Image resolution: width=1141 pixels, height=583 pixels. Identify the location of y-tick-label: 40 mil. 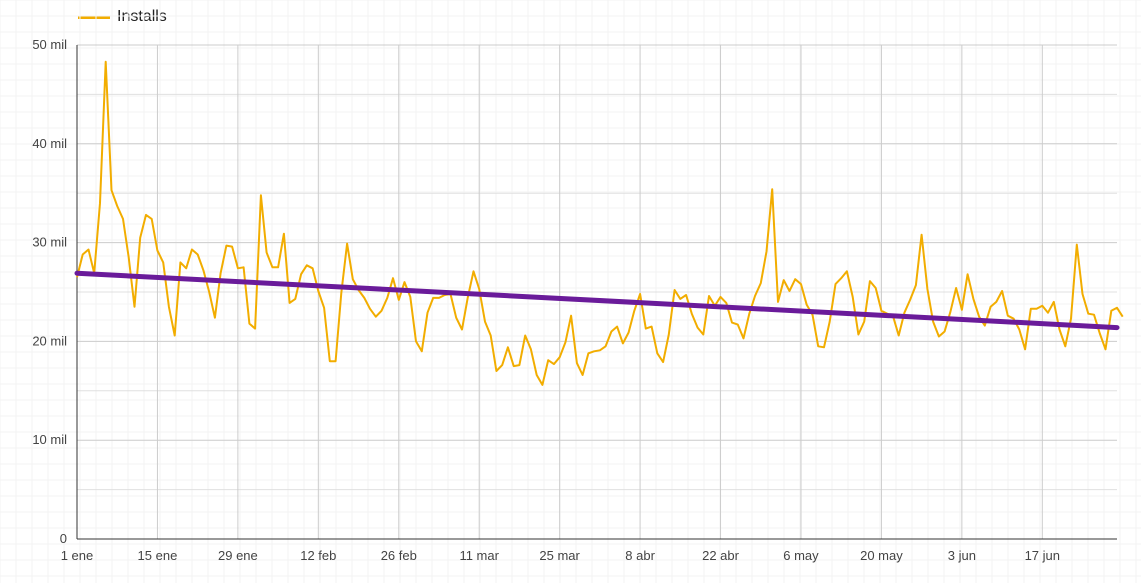
(49, 143).